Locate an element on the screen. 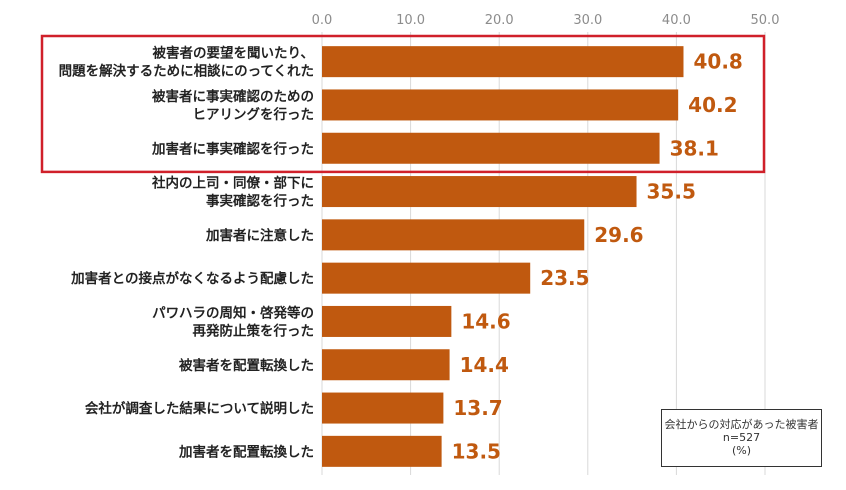  note-line-sample-size: n=527 is located at coordinates (741, 437).